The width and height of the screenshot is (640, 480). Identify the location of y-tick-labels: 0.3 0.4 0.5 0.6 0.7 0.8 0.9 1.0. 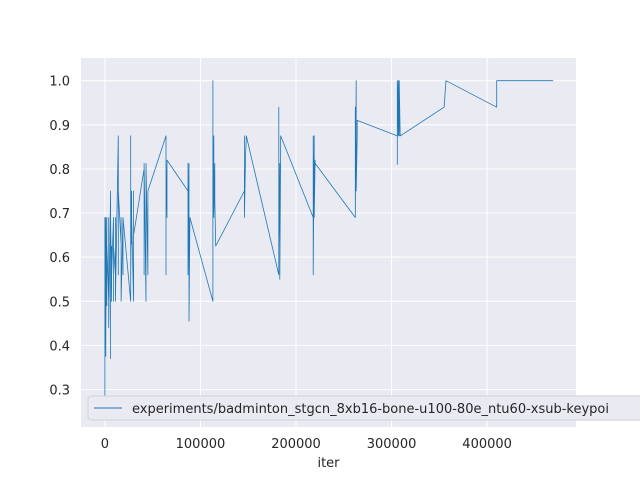
(59, 237).